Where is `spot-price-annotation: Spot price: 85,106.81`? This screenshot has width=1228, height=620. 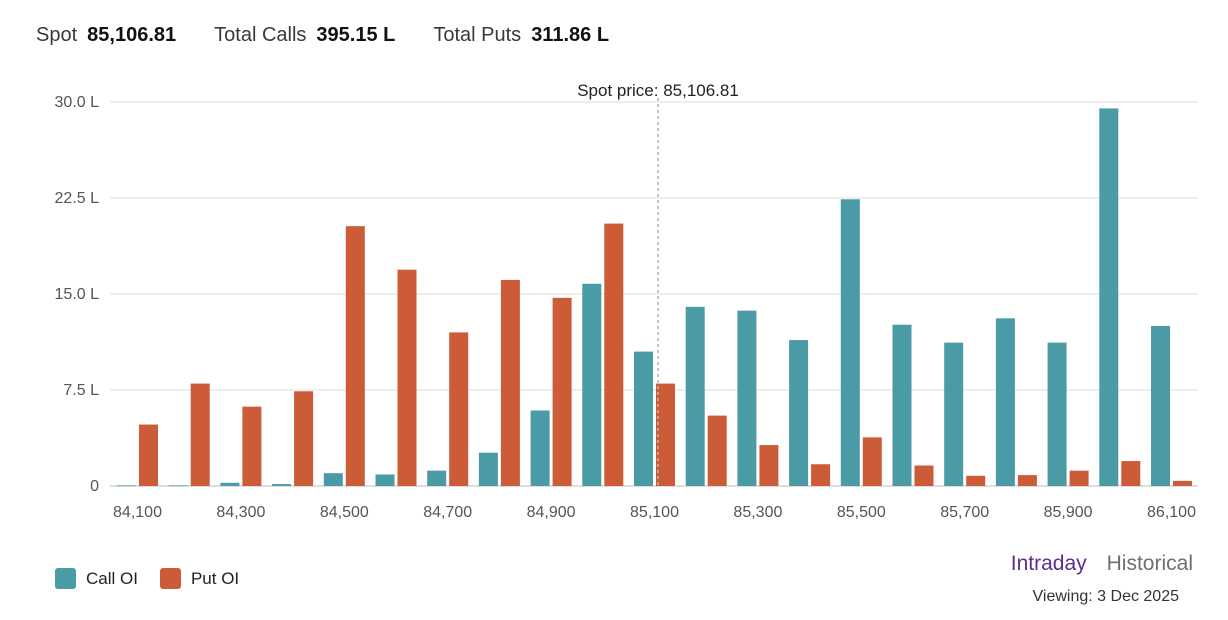 spot-price-annotation: Spot price: 85,106.81 is located at coordinates (658, 90).